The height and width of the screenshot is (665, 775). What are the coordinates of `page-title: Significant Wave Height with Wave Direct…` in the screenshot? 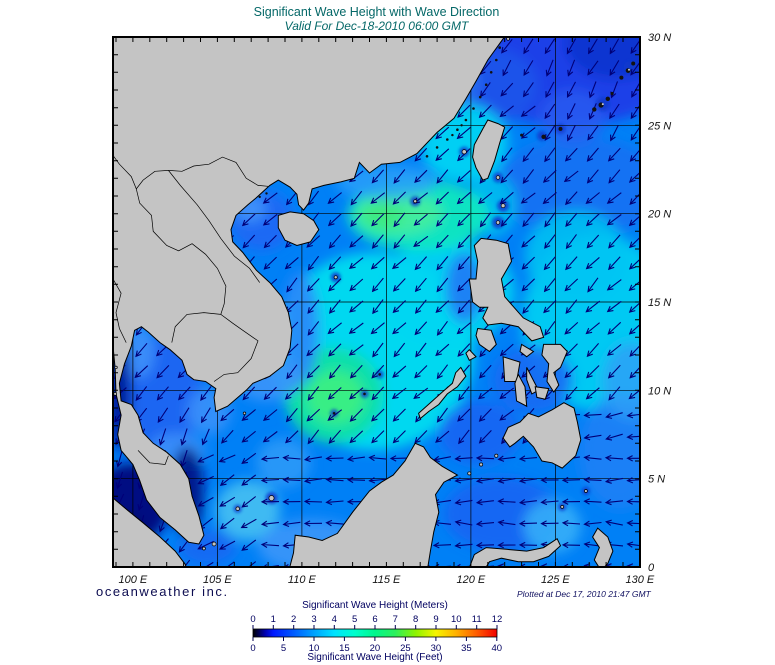 It's located at (376, 12).